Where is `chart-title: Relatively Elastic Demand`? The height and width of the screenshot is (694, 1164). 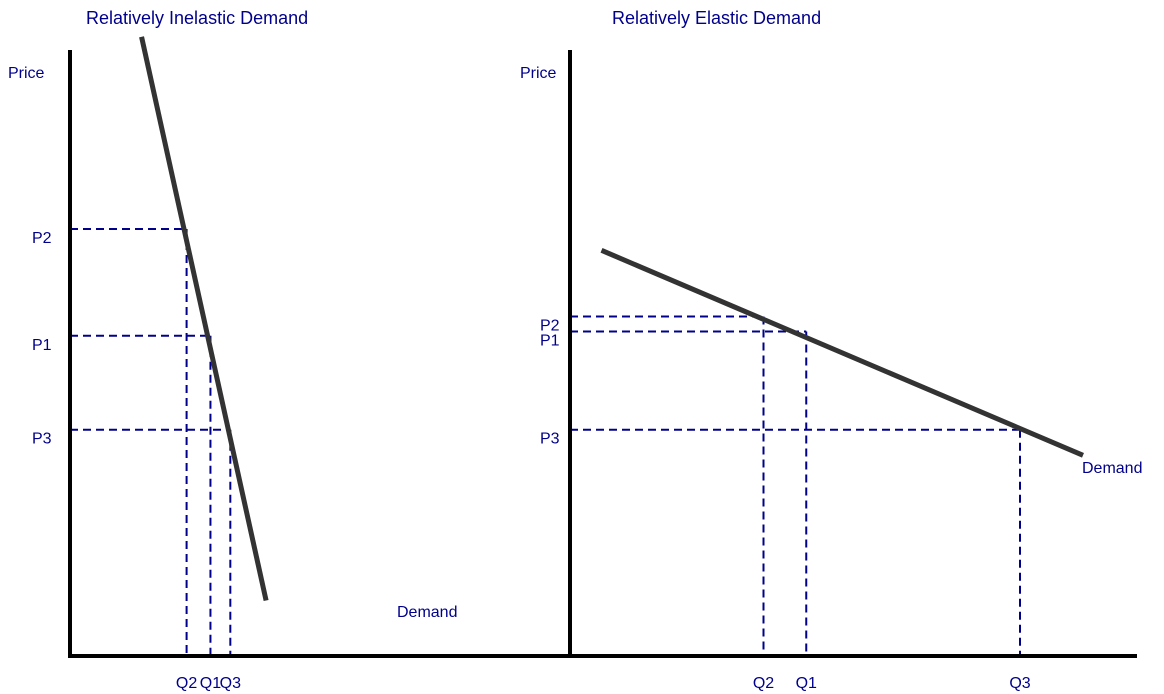 chart-title: Relatively Elastic Demand is located at coordinates (716, 18).